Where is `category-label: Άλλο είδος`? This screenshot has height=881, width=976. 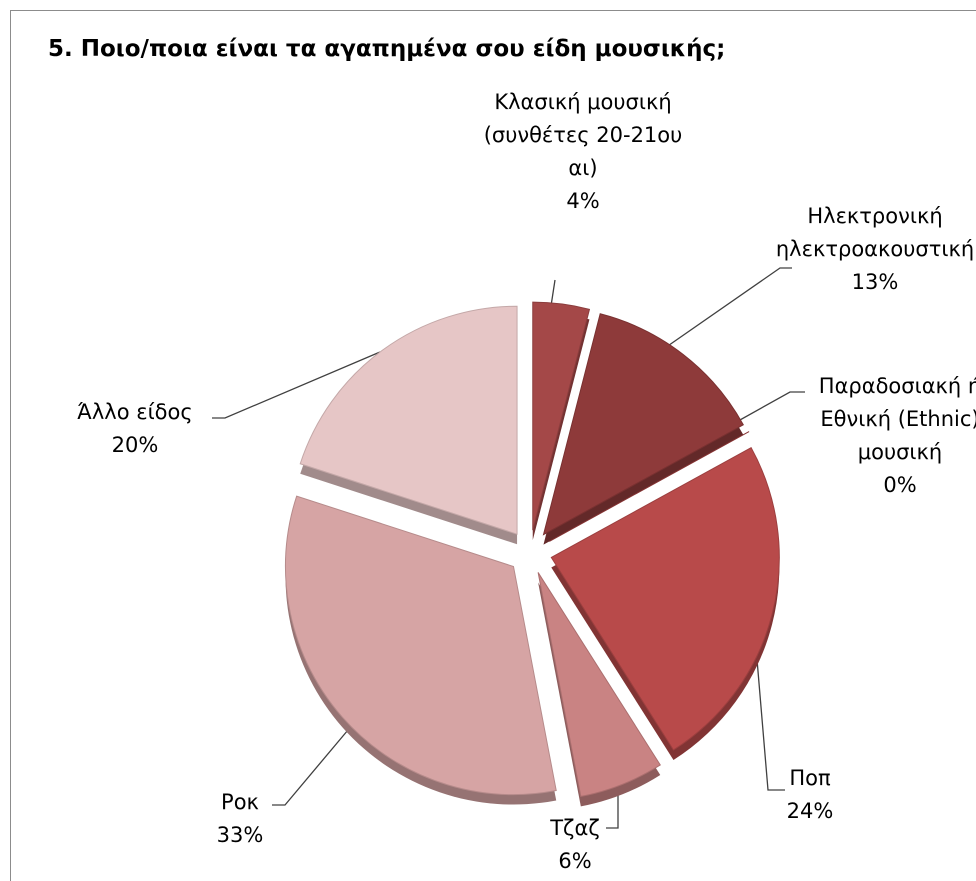 category-label: Άλλο είδος is located at coordinates (135, 412).